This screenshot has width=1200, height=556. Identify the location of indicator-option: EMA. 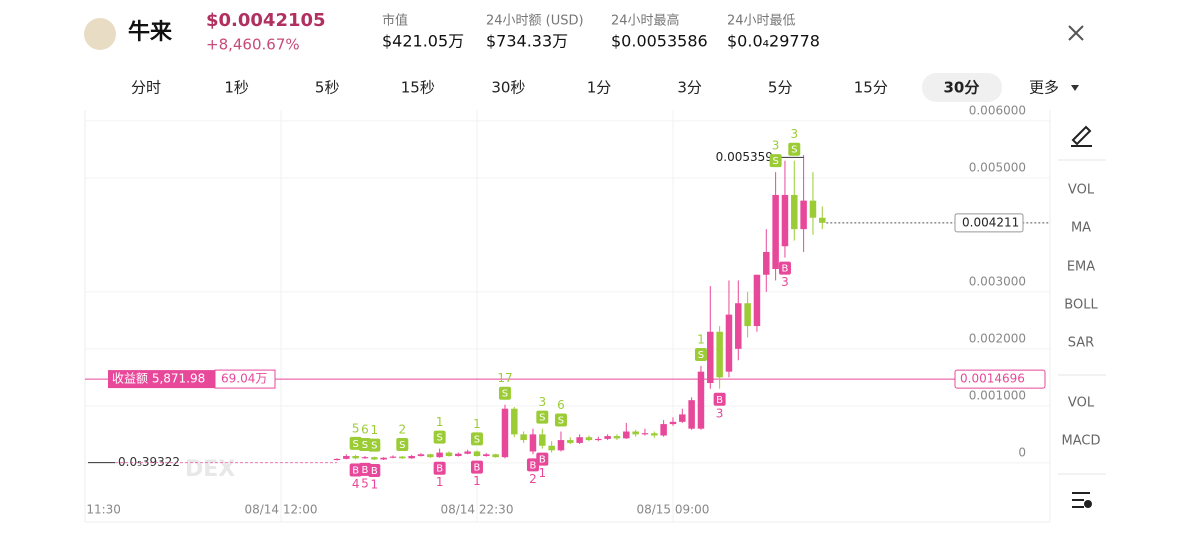
(1081, 267).